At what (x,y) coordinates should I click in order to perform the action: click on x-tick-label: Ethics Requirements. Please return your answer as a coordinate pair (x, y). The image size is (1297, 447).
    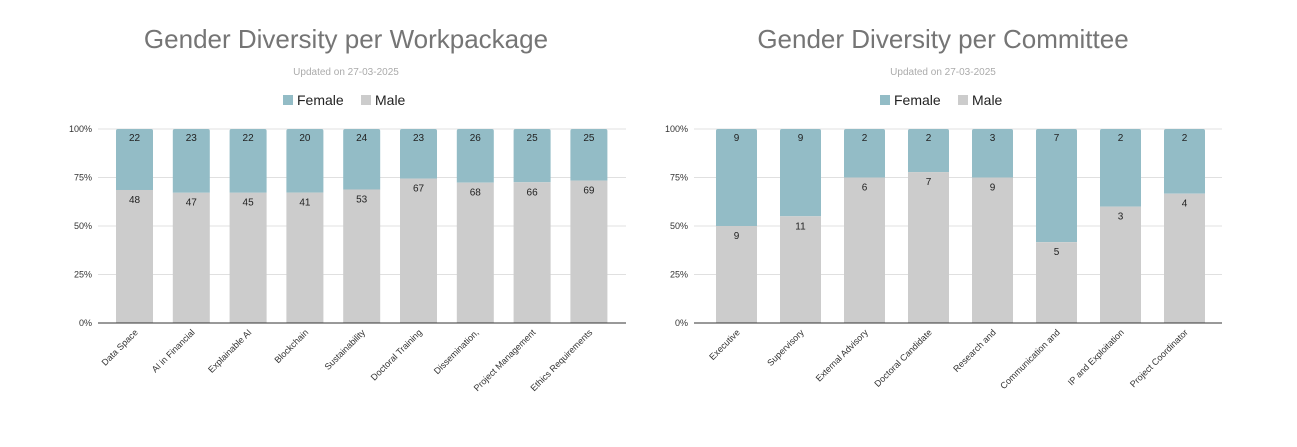
    Looking at the image, I should click on (562, 360).